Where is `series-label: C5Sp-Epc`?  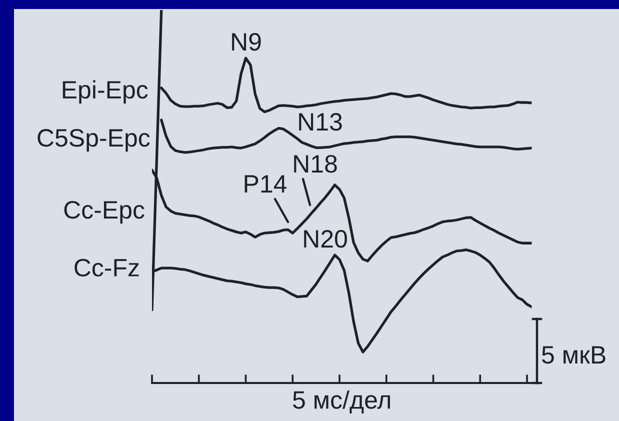 series-label: C5Sp-Epc is located at coordinates (94, 140).